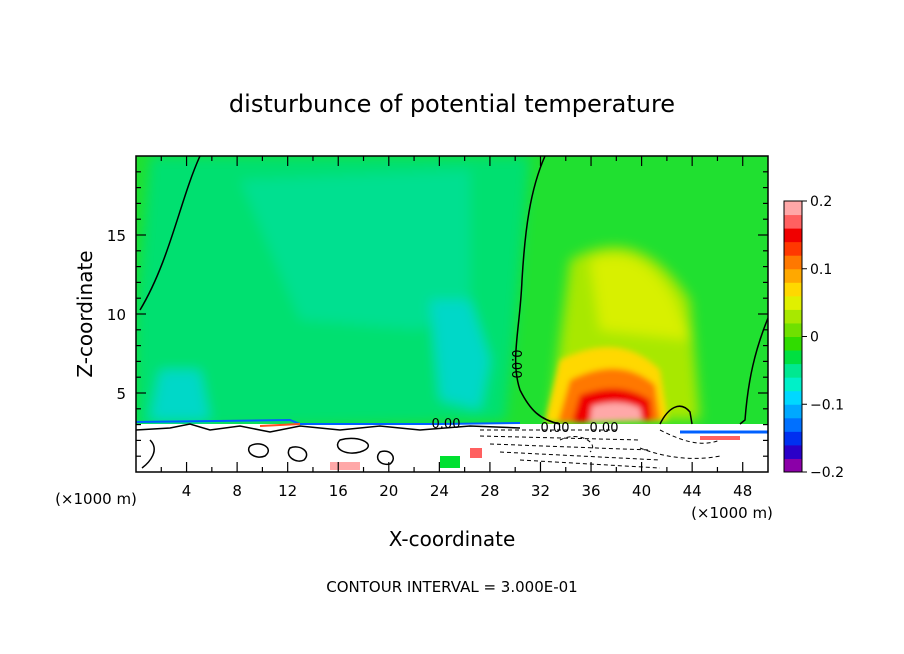 This screenshot has height=654, width=904. What do you see at coordinates (287, 491) in the screenshot?
I see `x-tick-label: 12` at bounding box center [287, 491].